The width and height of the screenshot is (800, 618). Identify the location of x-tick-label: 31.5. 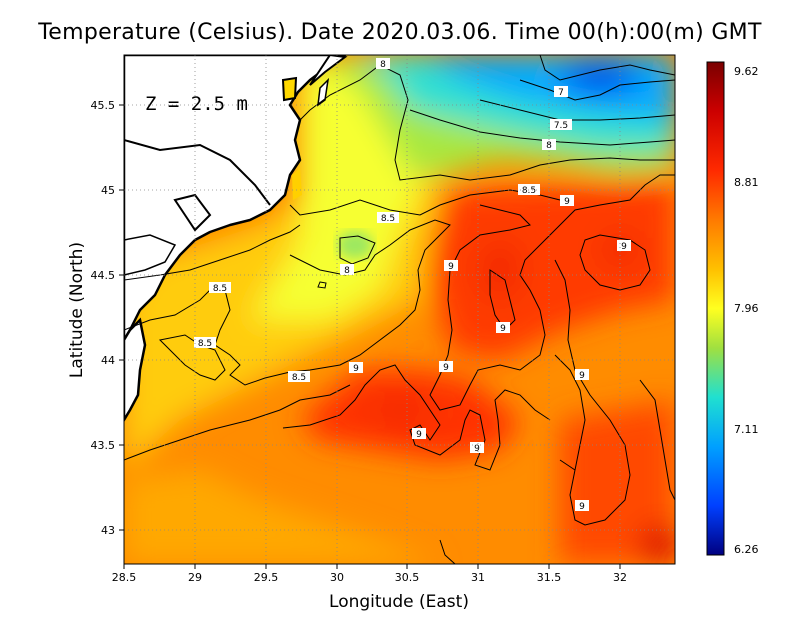
(549, 577).